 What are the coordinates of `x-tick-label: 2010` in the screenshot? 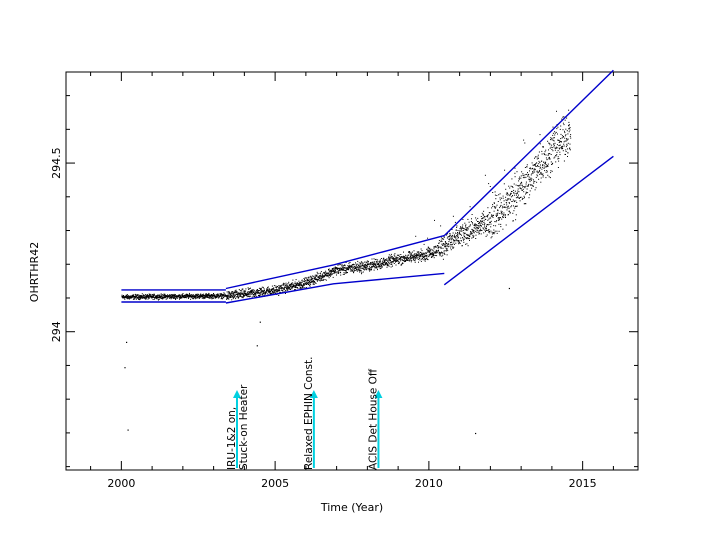 It's located at (429, 483).